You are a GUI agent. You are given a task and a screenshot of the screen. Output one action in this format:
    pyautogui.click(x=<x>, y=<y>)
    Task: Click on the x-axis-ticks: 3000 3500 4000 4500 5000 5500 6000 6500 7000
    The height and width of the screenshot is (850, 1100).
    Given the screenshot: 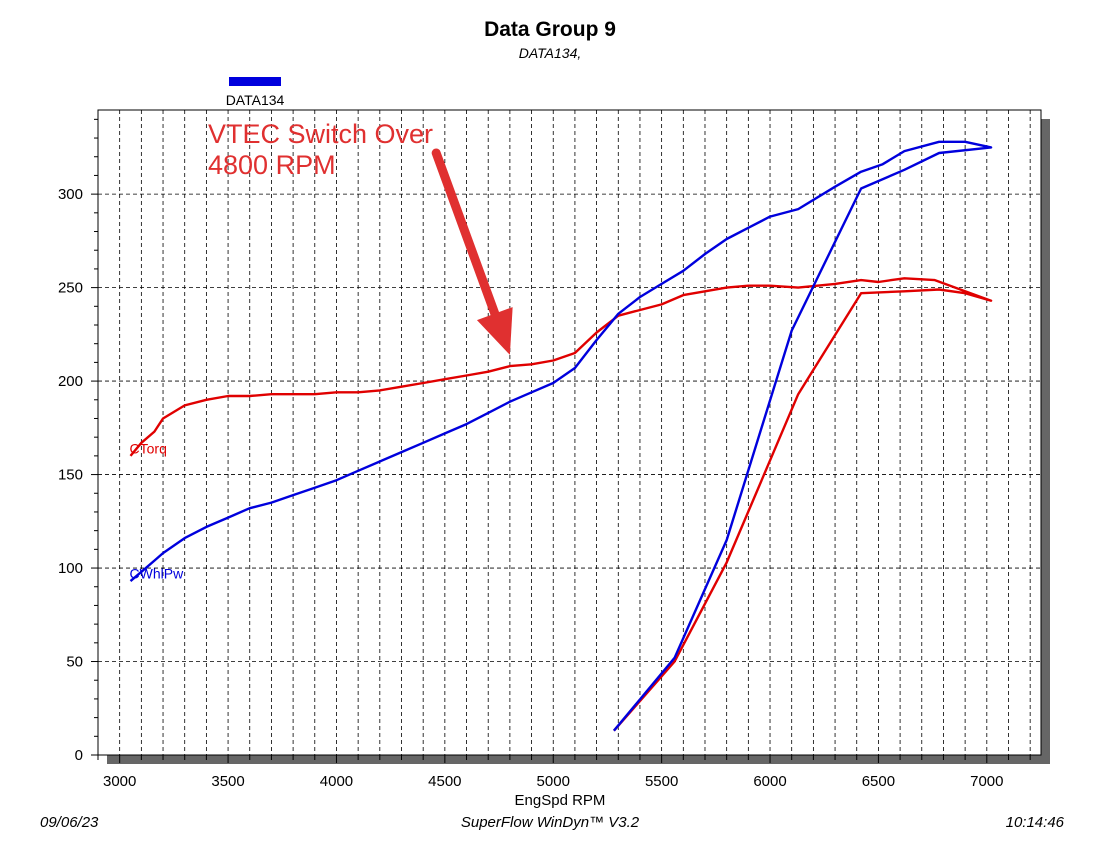 What is the action you would take?
    pyautogui.click(x=564, y=772)
    